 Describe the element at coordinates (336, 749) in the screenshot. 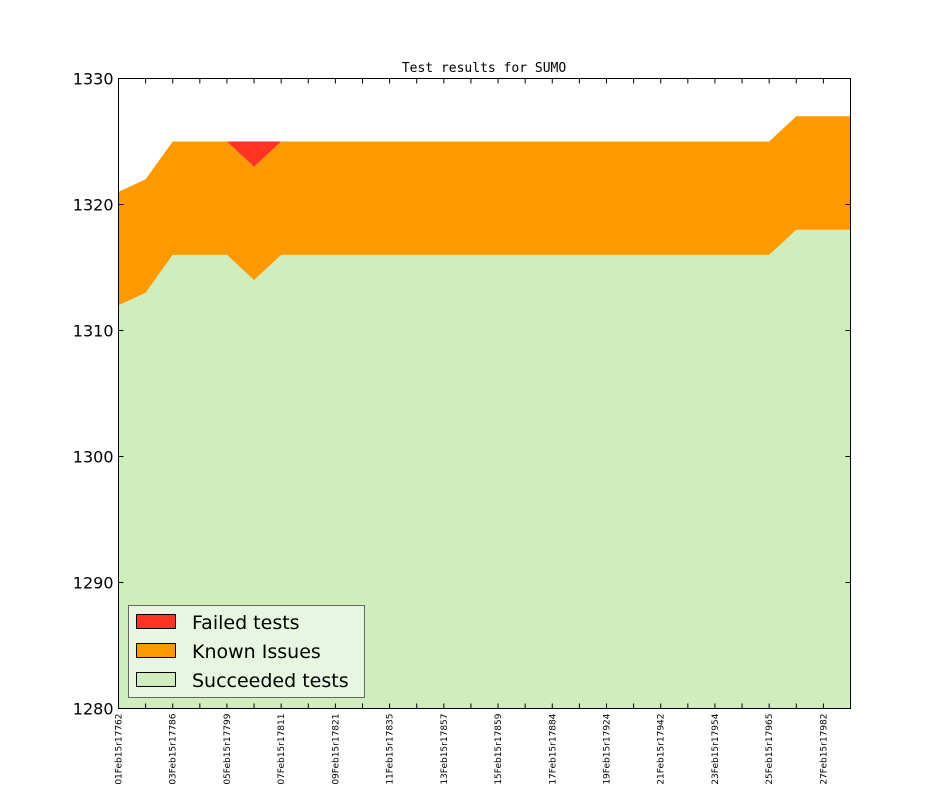

I see `x-tick-label: 09Feb15r17821` at that location.